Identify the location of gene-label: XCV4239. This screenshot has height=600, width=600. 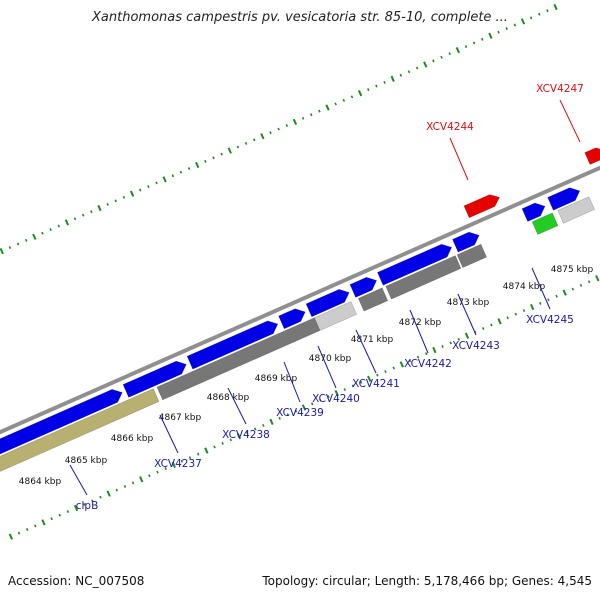
(300, 413).